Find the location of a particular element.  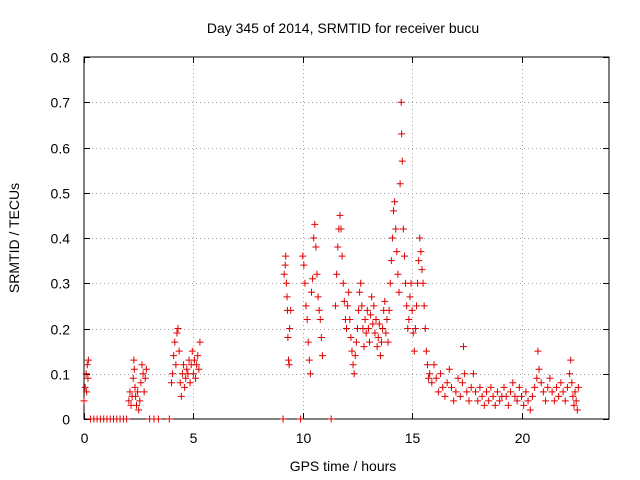

x-tick-label: 10 is located at coordinates (304, 438).